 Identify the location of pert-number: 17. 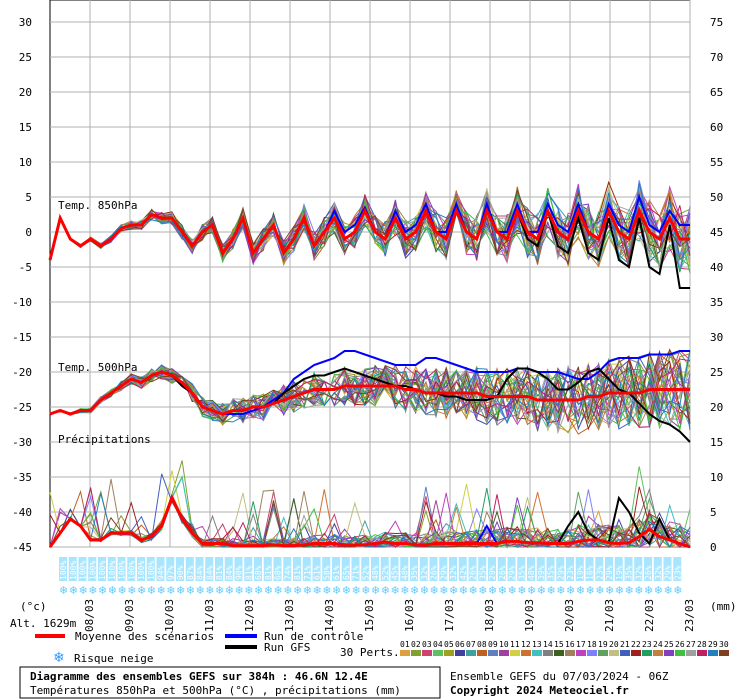
(581, 644).